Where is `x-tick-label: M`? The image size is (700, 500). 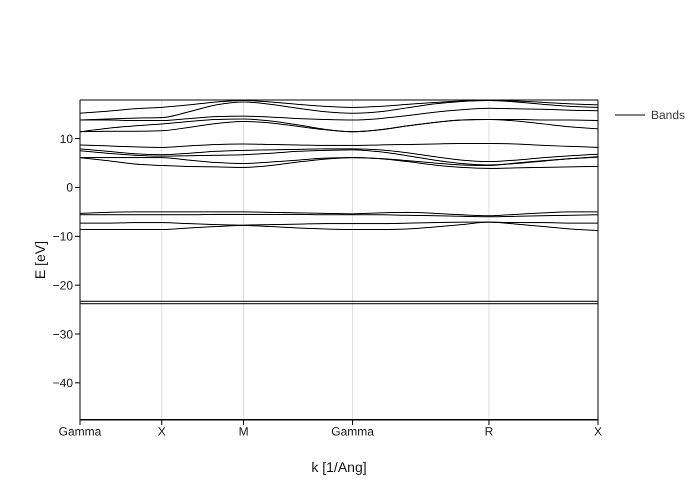 x-tick-label: M is located at coordinates (243, 431).